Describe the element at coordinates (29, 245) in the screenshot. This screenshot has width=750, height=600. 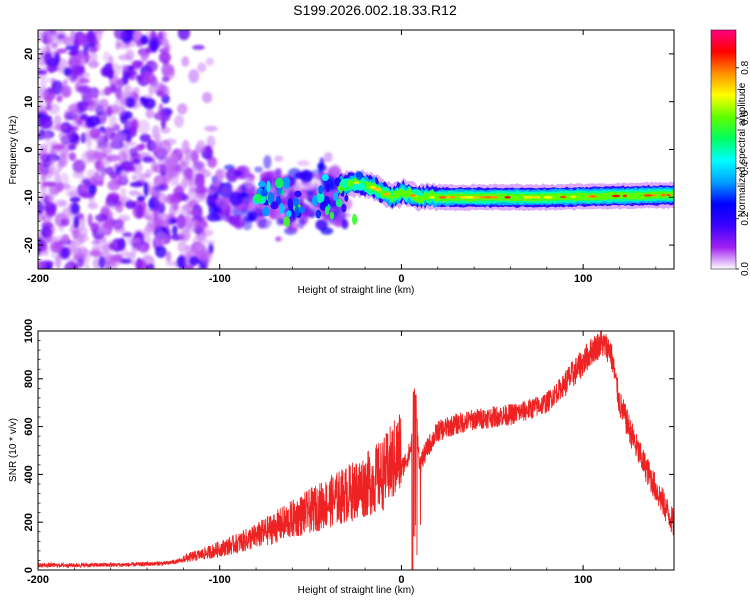
I see `spectrogram-ytick-label: -20` at that location.